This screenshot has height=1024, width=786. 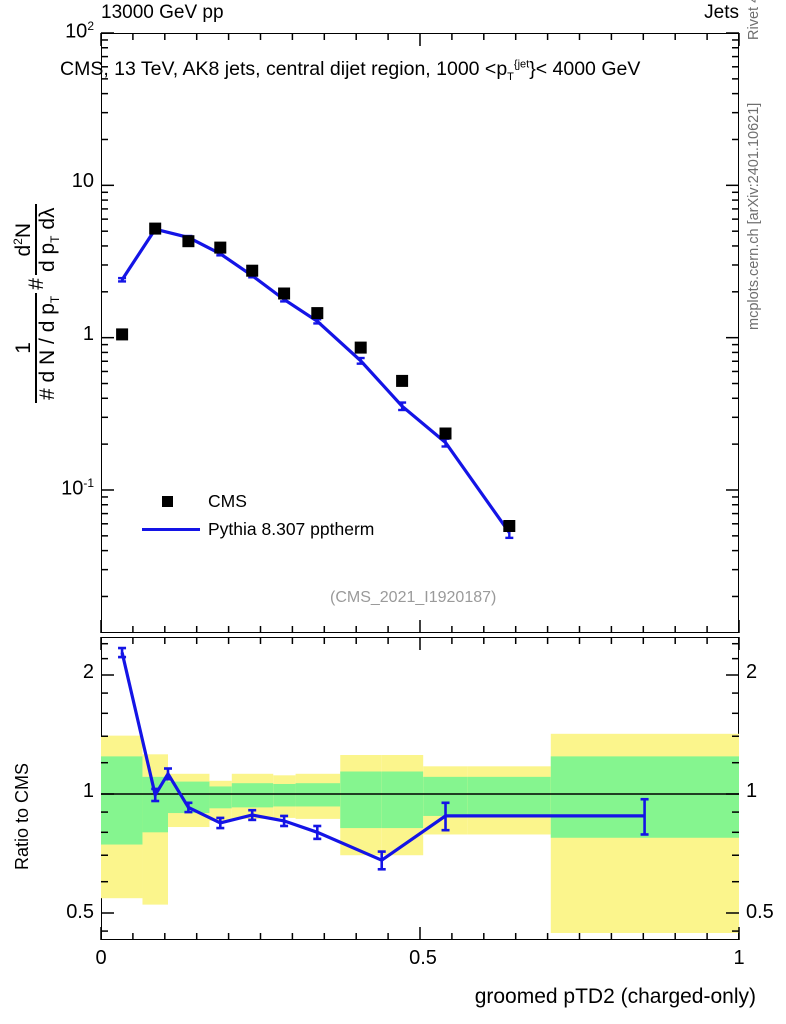 I want to click on x-axis-label: groomed pTD2 (charged-only), so click(x=615, y=996).